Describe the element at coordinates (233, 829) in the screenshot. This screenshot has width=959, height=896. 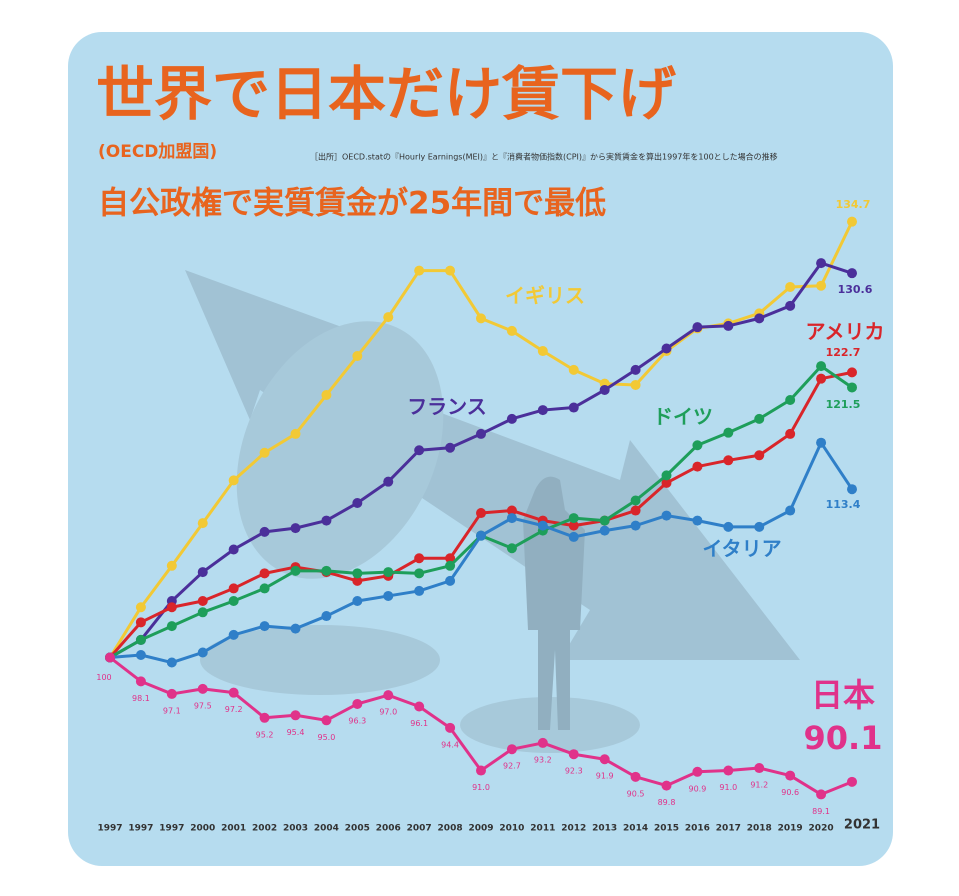
I see `x-tick-label: 2001` at that location.